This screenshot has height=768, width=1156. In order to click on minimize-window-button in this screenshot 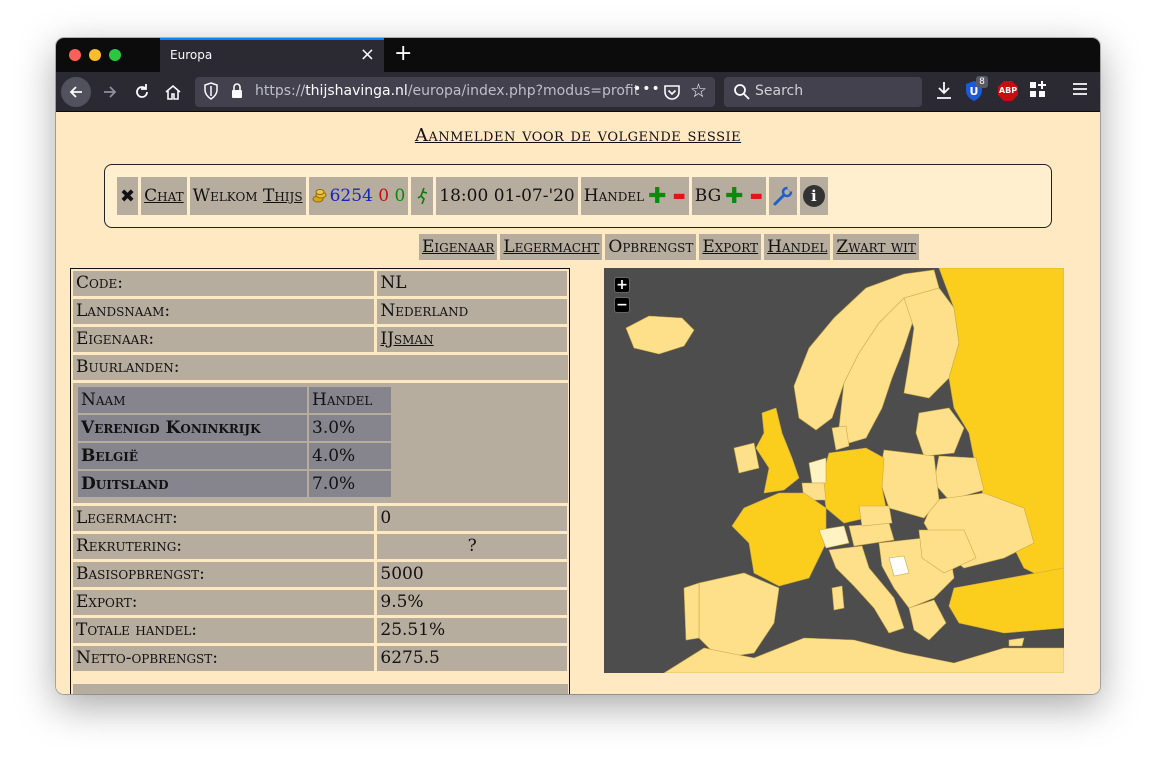, I will do `click(95, 55)`.